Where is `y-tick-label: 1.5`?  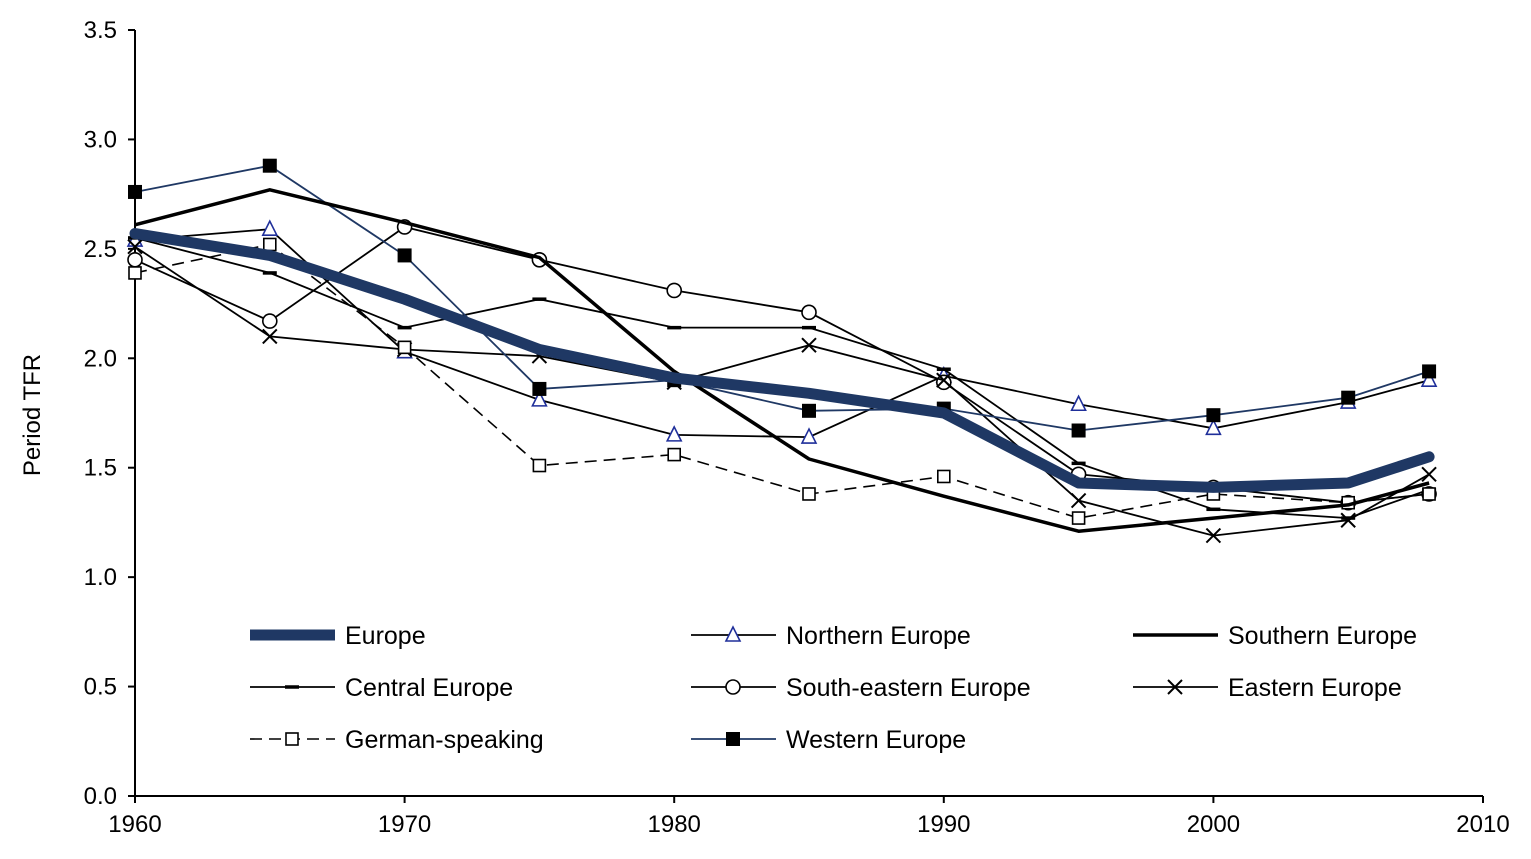
y-tick-label: 1.5 is located at coordinates (100, 468).